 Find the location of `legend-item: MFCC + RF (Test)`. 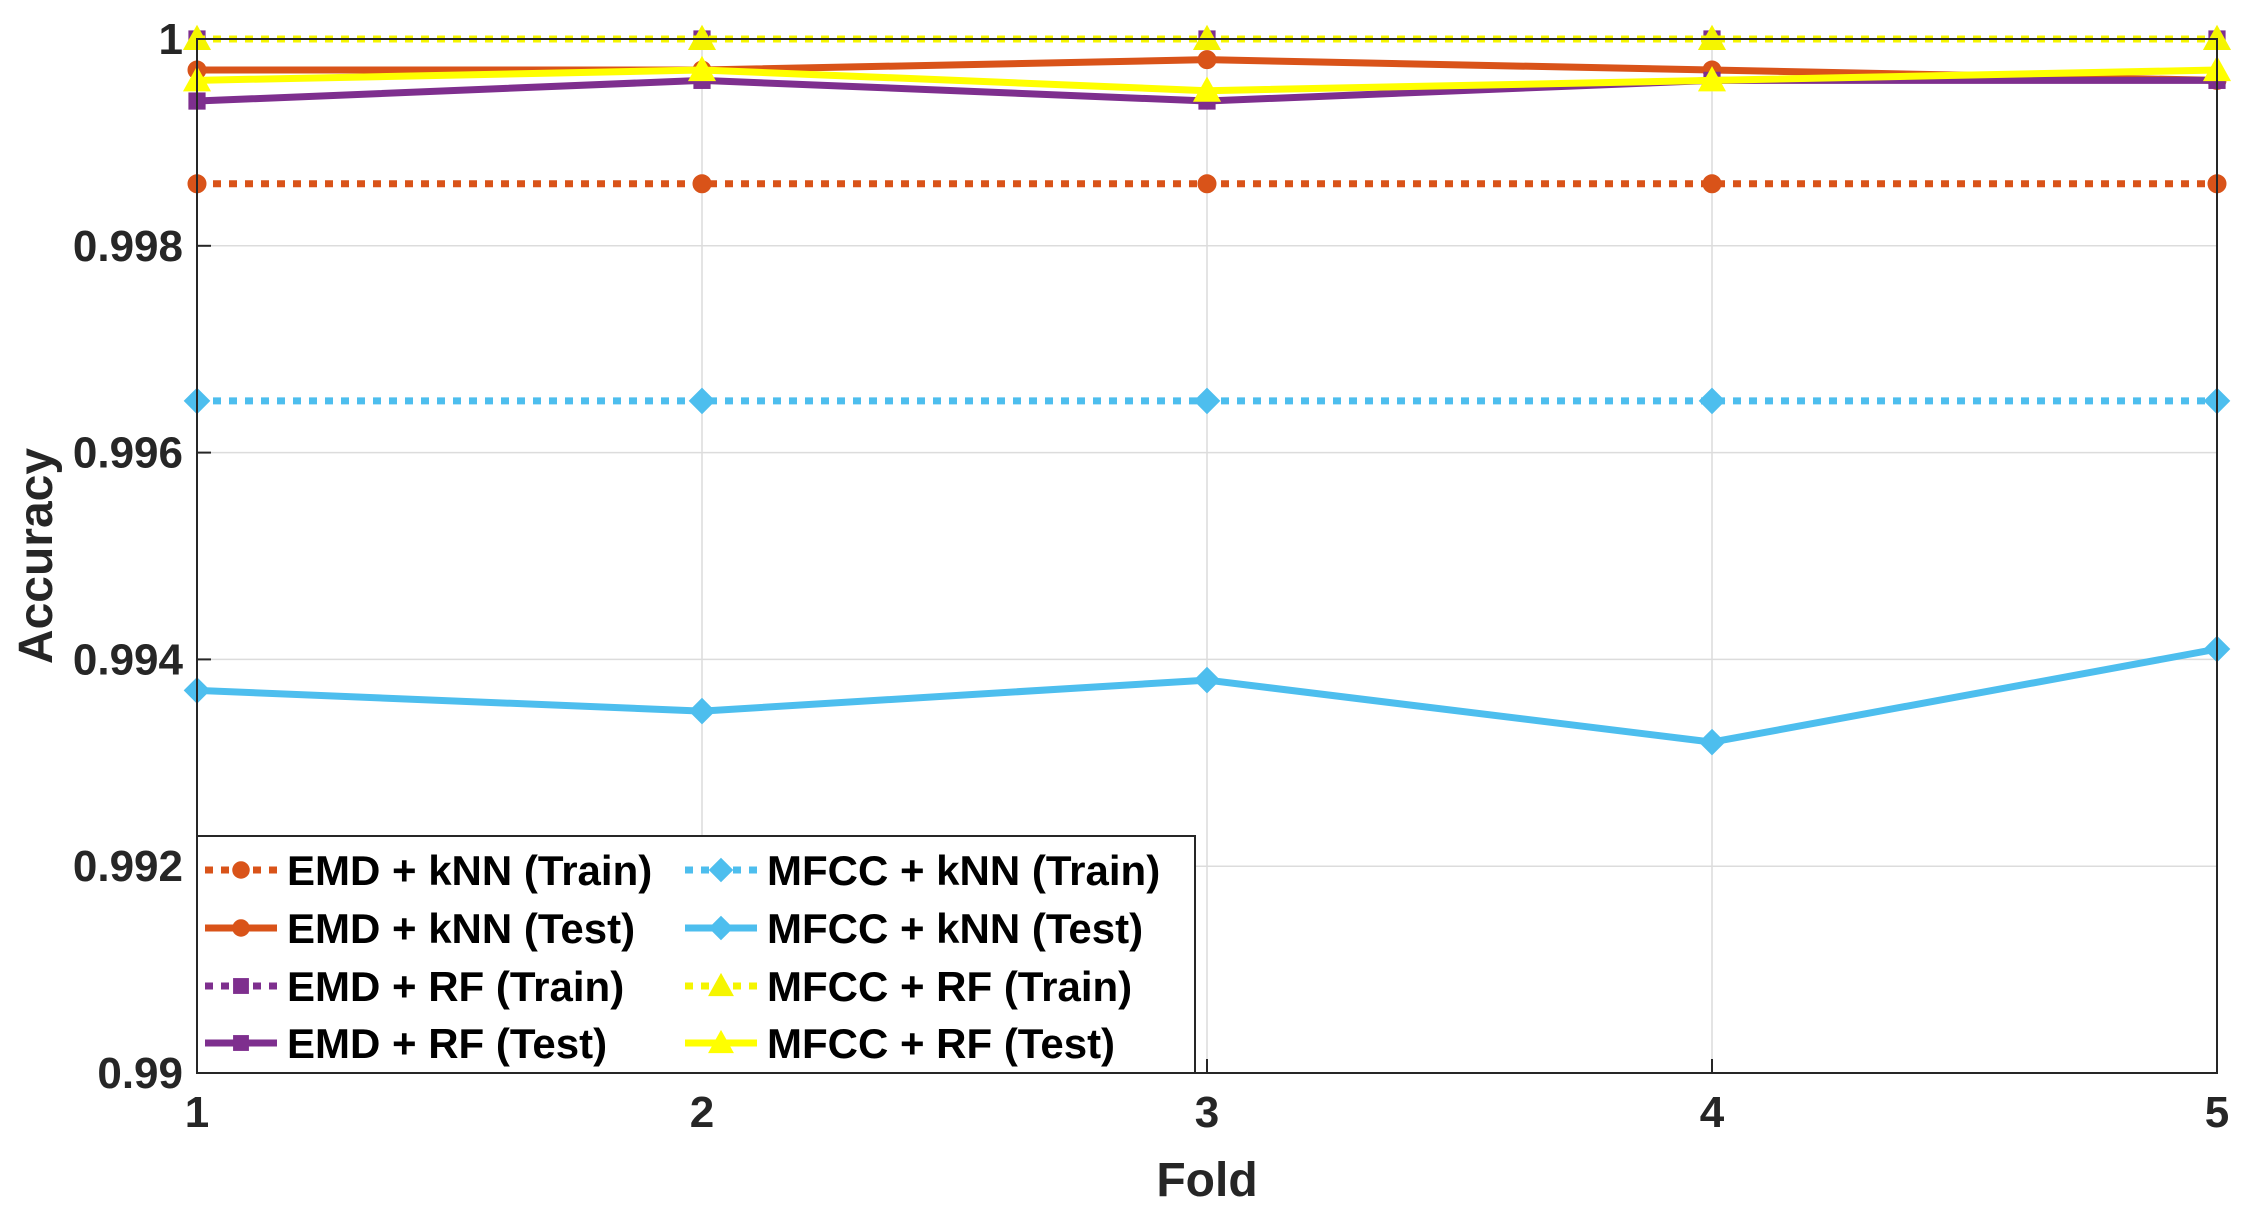

legend-item: MFCC + RF (Test) is located at coordinates (900, 1043).